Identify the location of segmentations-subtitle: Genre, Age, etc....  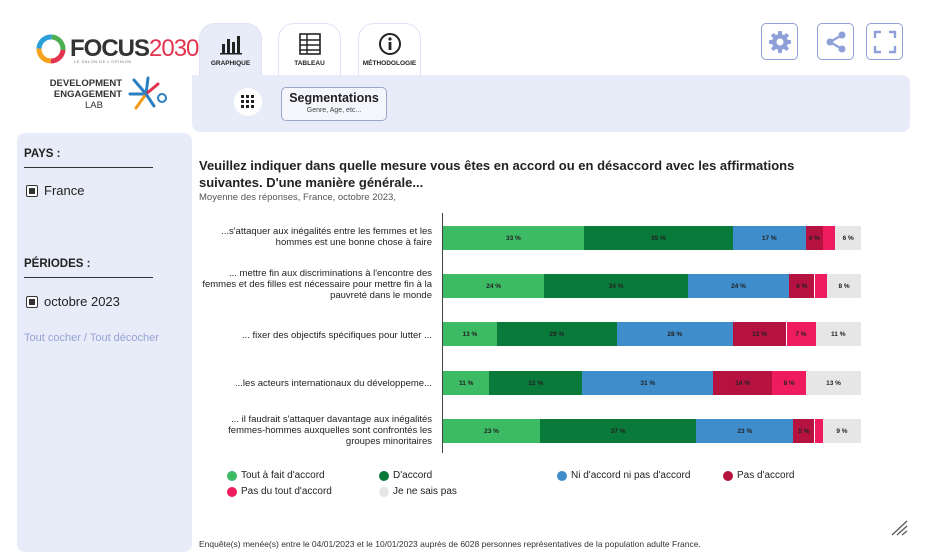
(334, 110).